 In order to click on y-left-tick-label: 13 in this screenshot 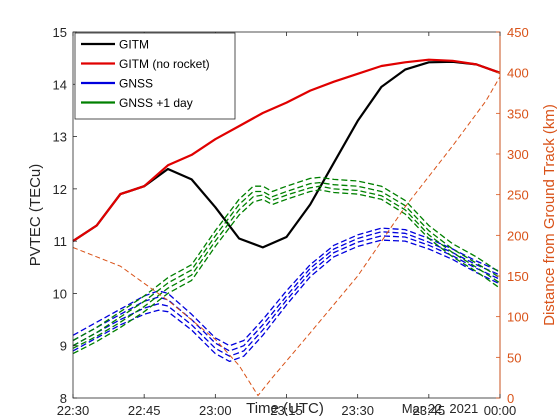, I will do `click(60, 137)`.